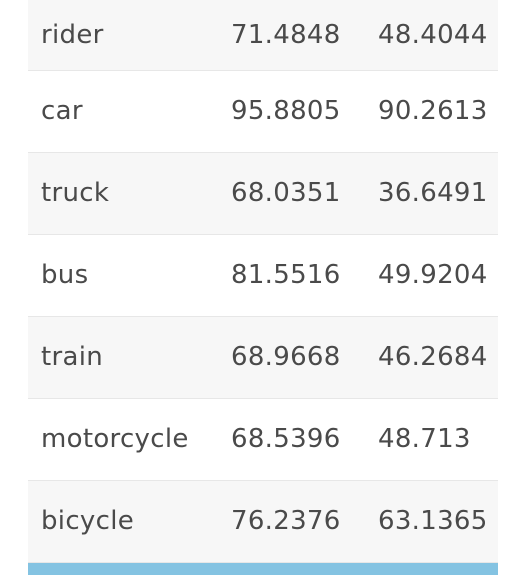 The width and height of the screenshot is (517, 575). I want to click on class-name-cell: motorcycle, so click(115, 439).